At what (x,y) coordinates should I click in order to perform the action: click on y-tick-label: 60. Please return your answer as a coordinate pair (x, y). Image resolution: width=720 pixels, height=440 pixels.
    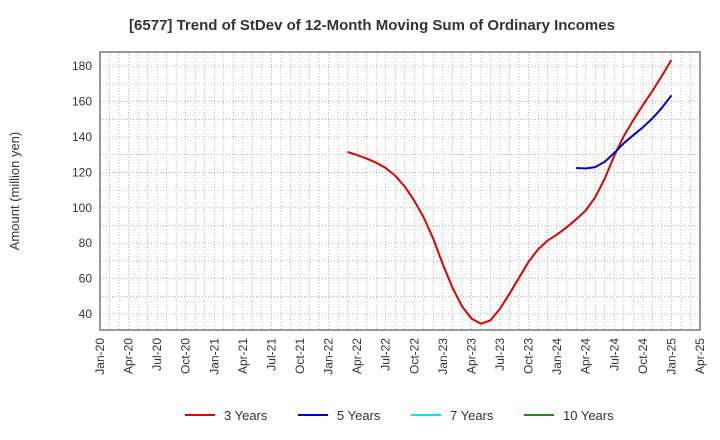
    Looking at the image, I should click on (86, 279).